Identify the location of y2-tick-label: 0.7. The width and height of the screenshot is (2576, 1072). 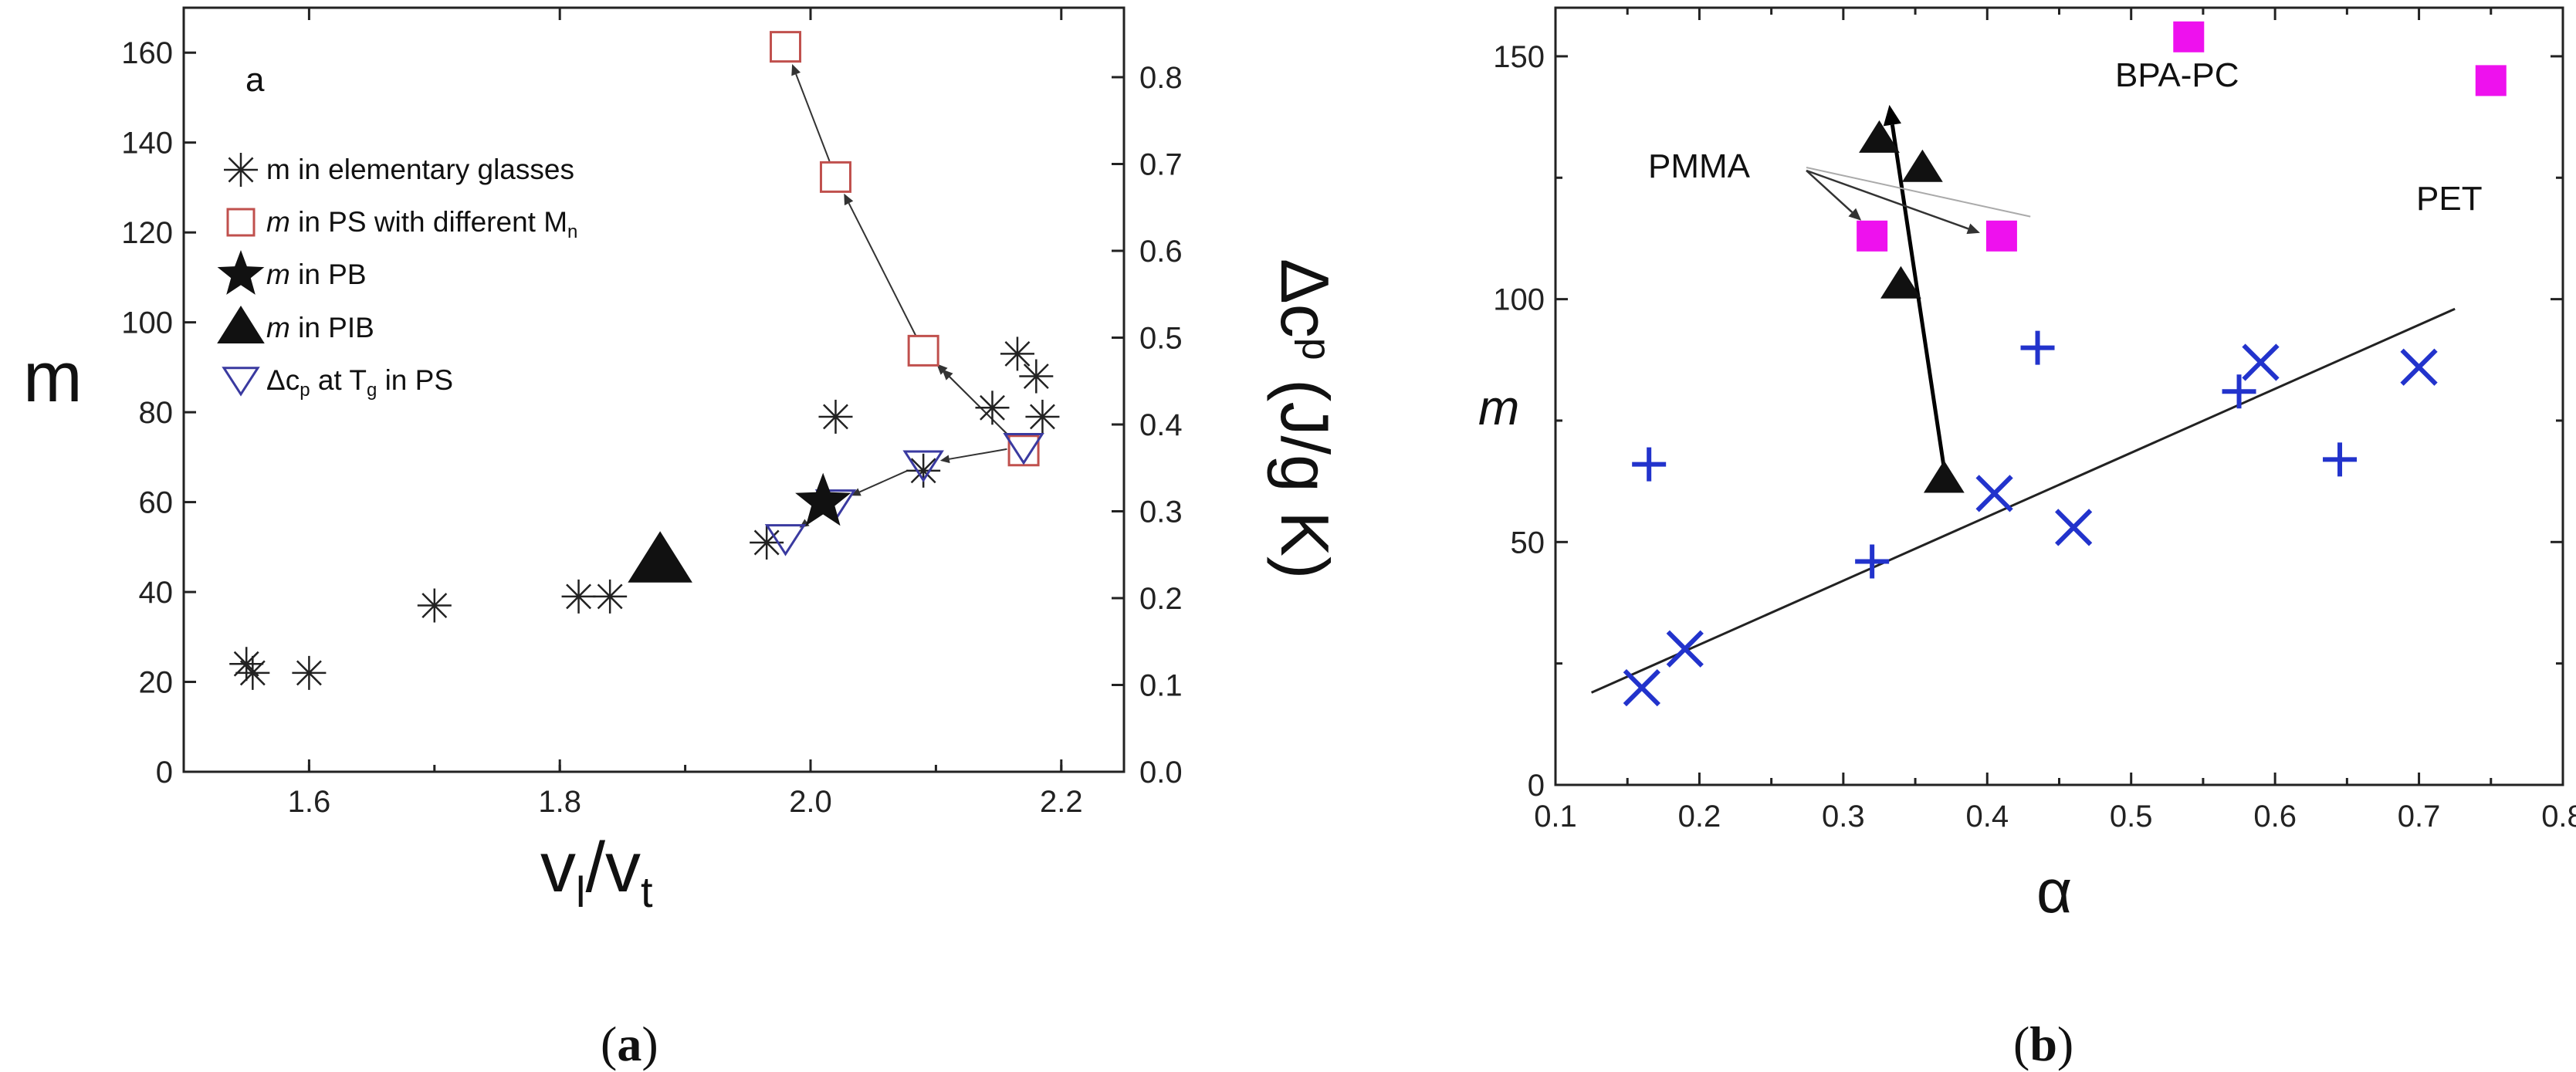
(1161, 165).